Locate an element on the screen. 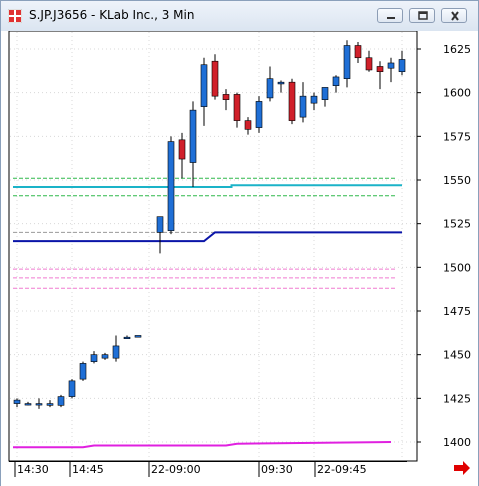  x-tick-label: 14:30 is located at coordinates (33, 469).